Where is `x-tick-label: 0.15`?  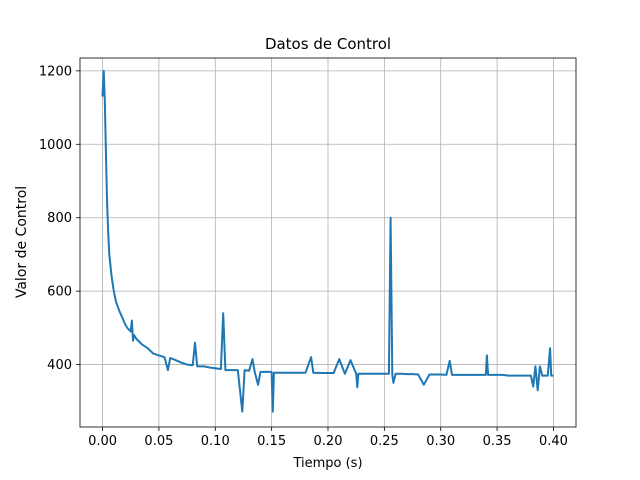
x-tick-label: 0.15 is located at coordinates (271, 441).